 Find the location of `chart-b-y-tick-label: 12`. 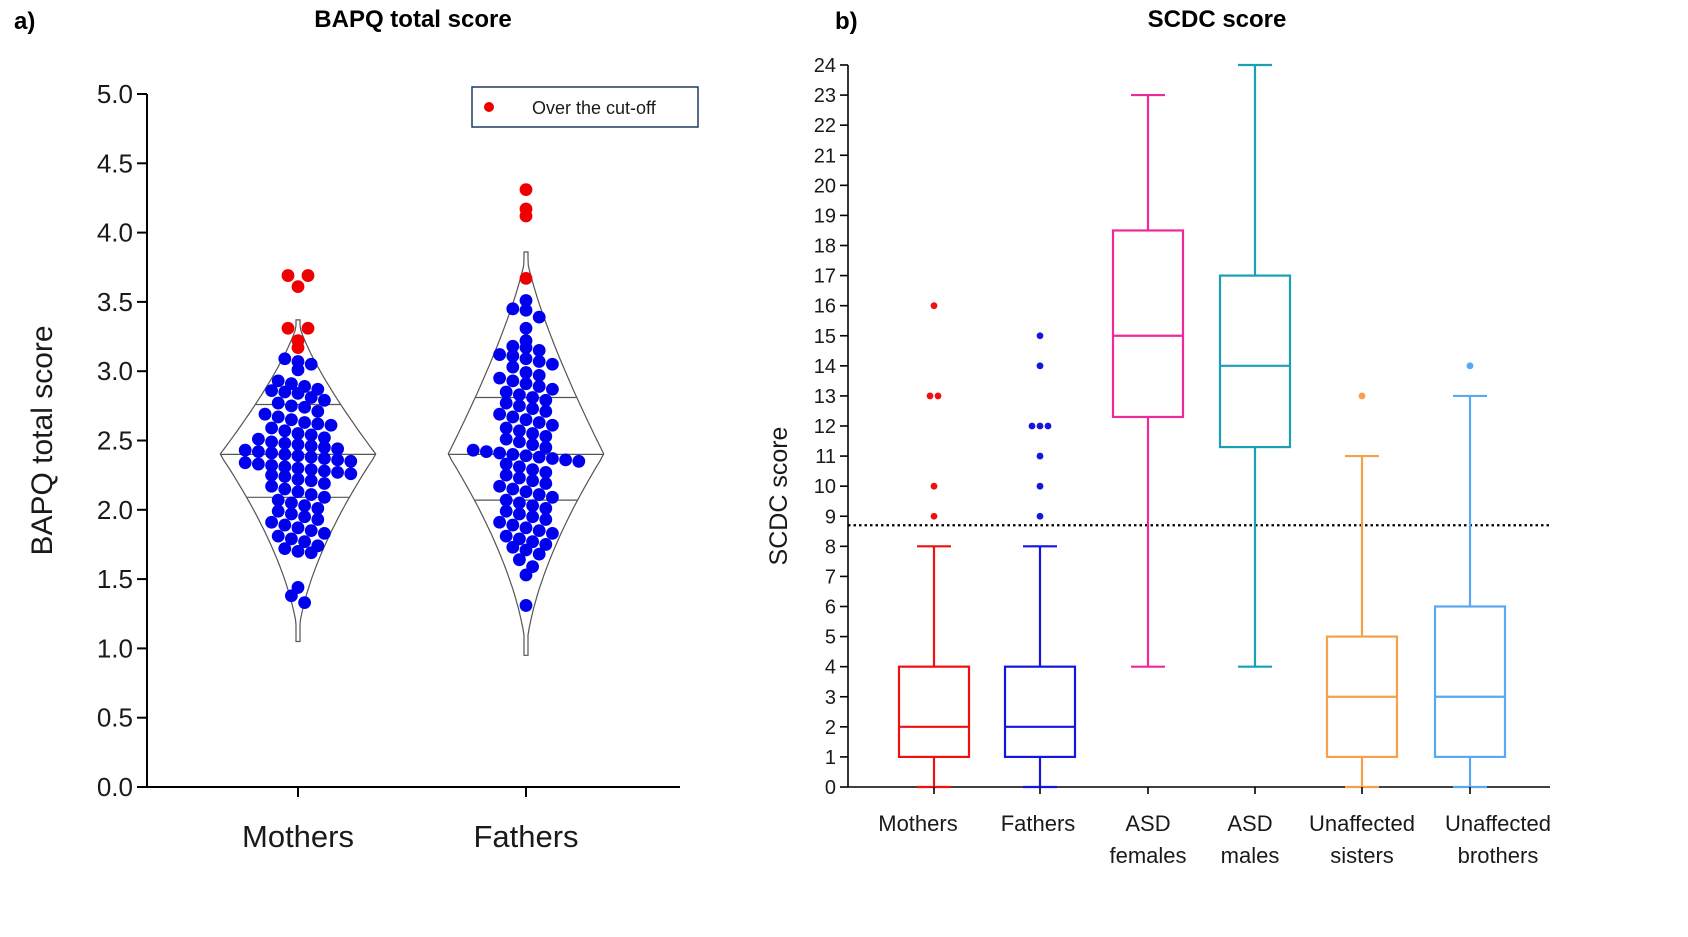

chart-b-y-tick-label: 12 is located at coordinates (825, 427).